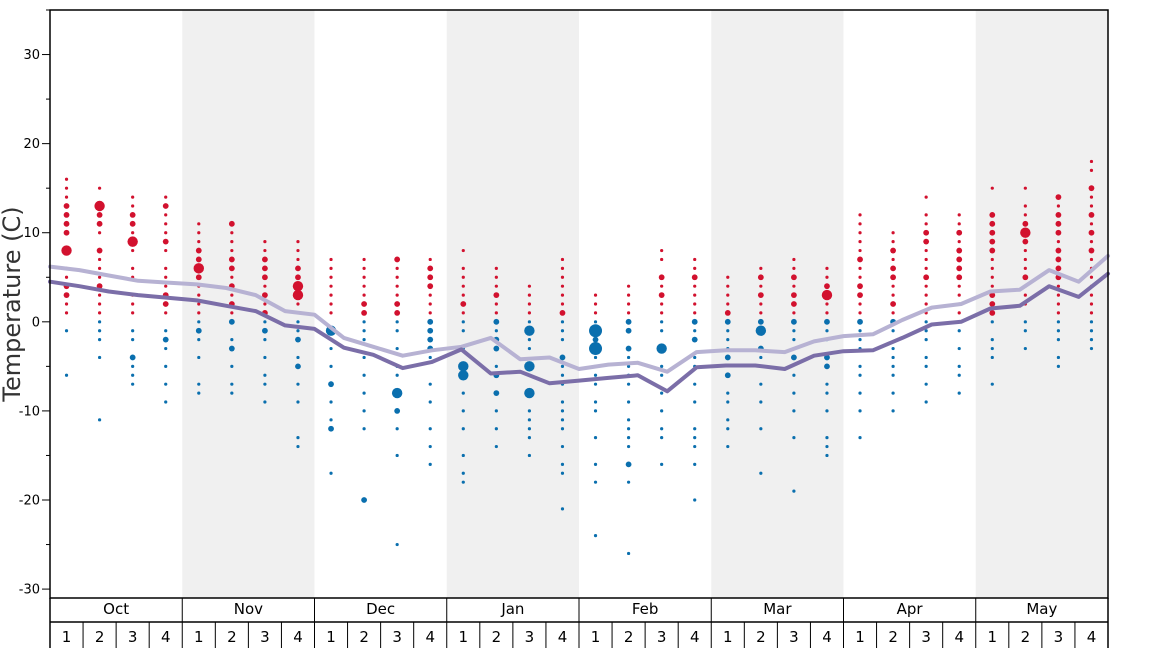 The height and width of the screenshot is (648, 1168). I want to click on month-label: Mar, so click(777, 609).